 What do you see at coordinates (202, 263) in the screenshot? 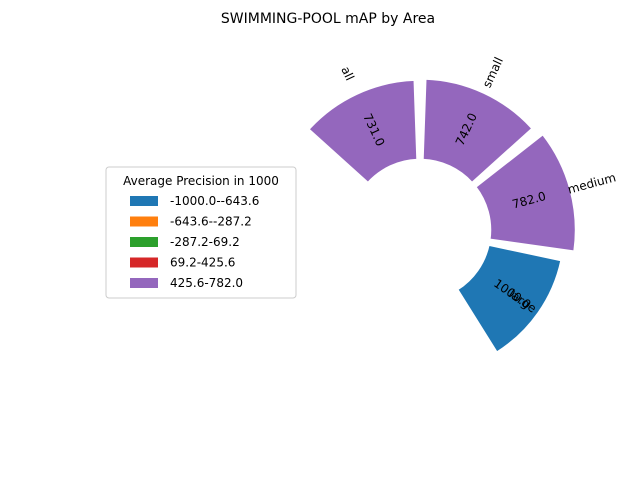
I see `legend-label: 69.2-425.6` at bounding box center [202, 263].